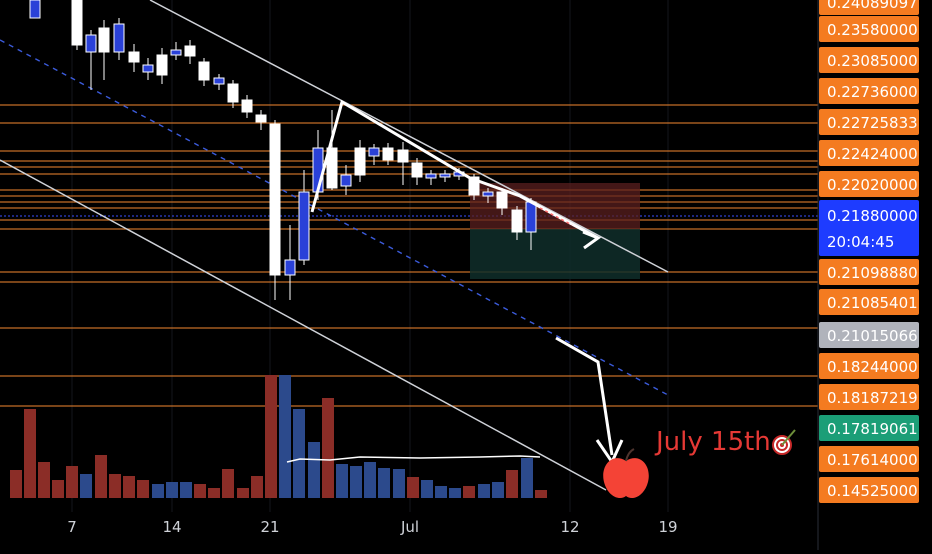 The image size is (932, 554). I want to click on price-label: 0.21015066, so click(872, 336).